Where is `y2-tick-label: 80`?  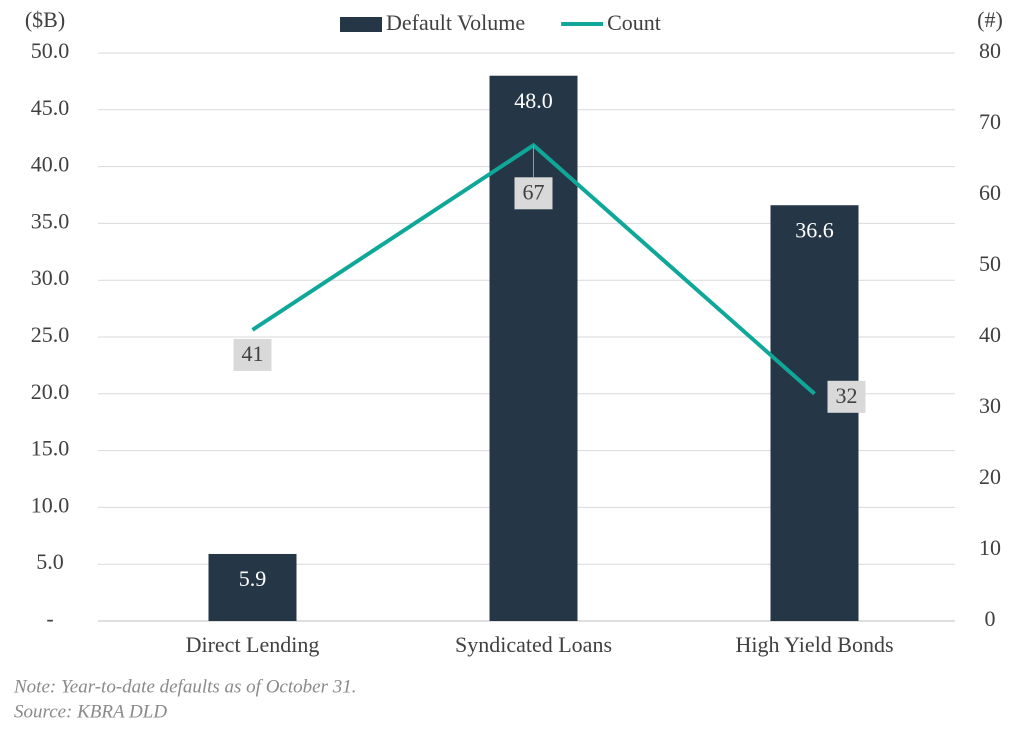 y2-tick-label: 80 is located at coordinates (990, 50).